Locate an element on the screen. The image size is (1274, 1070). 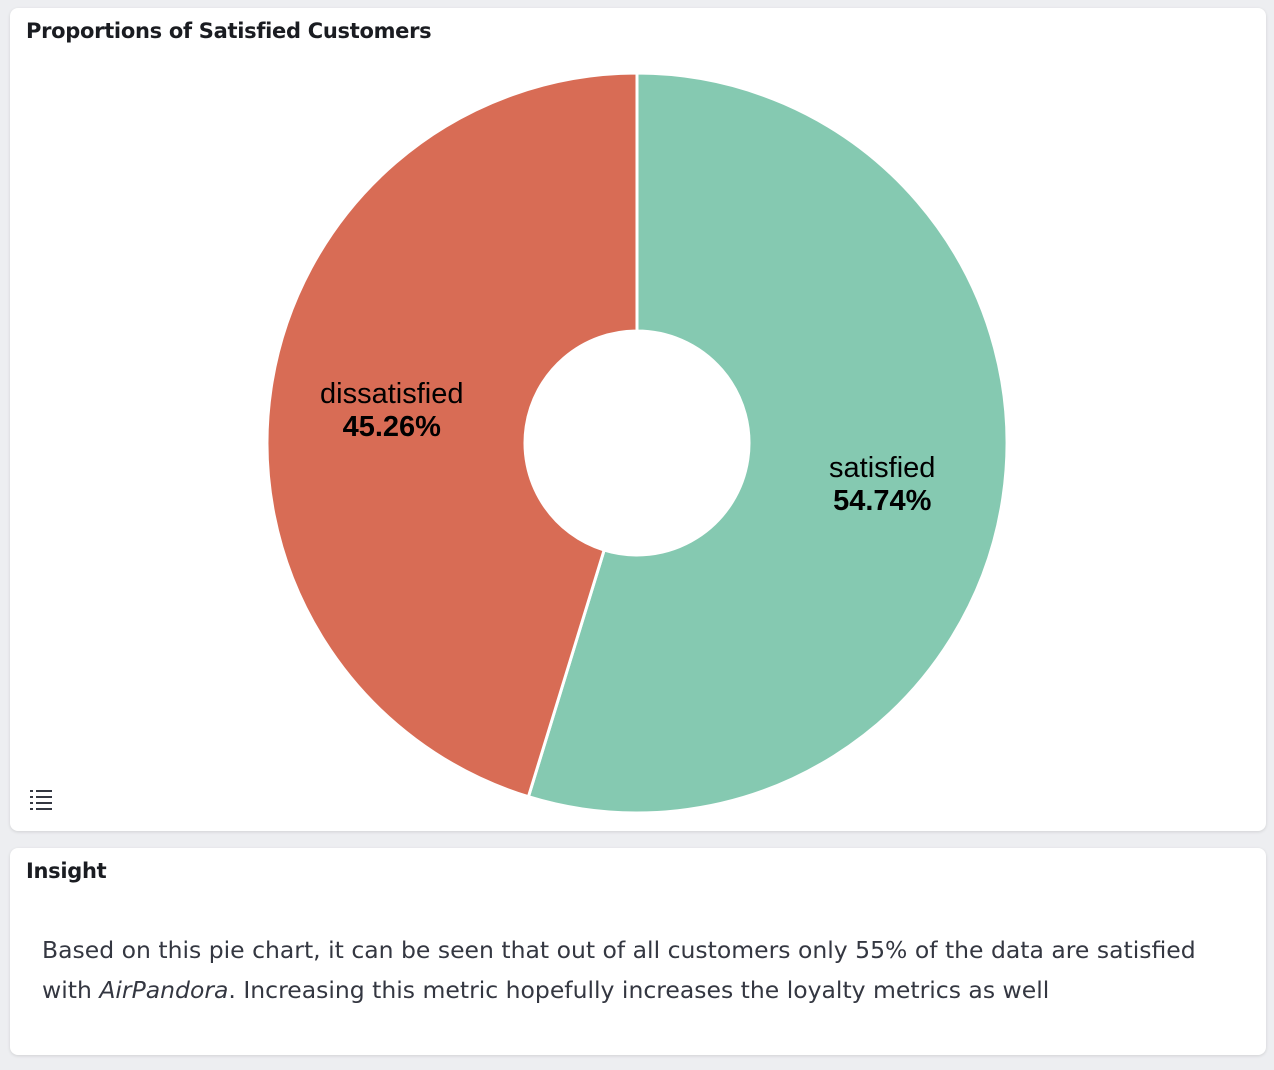
insight-text-emphasis: AirPandora is located at coordinates (164, 990).